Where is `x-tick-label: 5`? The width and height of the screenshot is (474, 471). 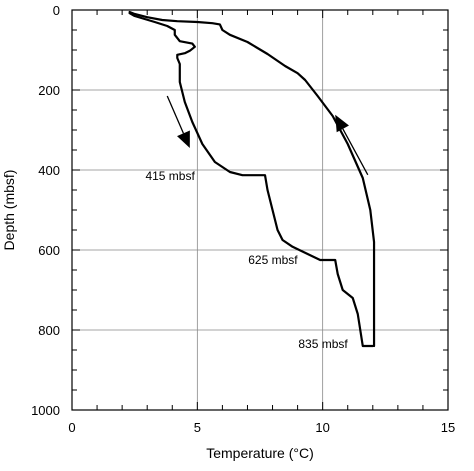 x-tick-label: 5 is located at coordinates (197, 427).